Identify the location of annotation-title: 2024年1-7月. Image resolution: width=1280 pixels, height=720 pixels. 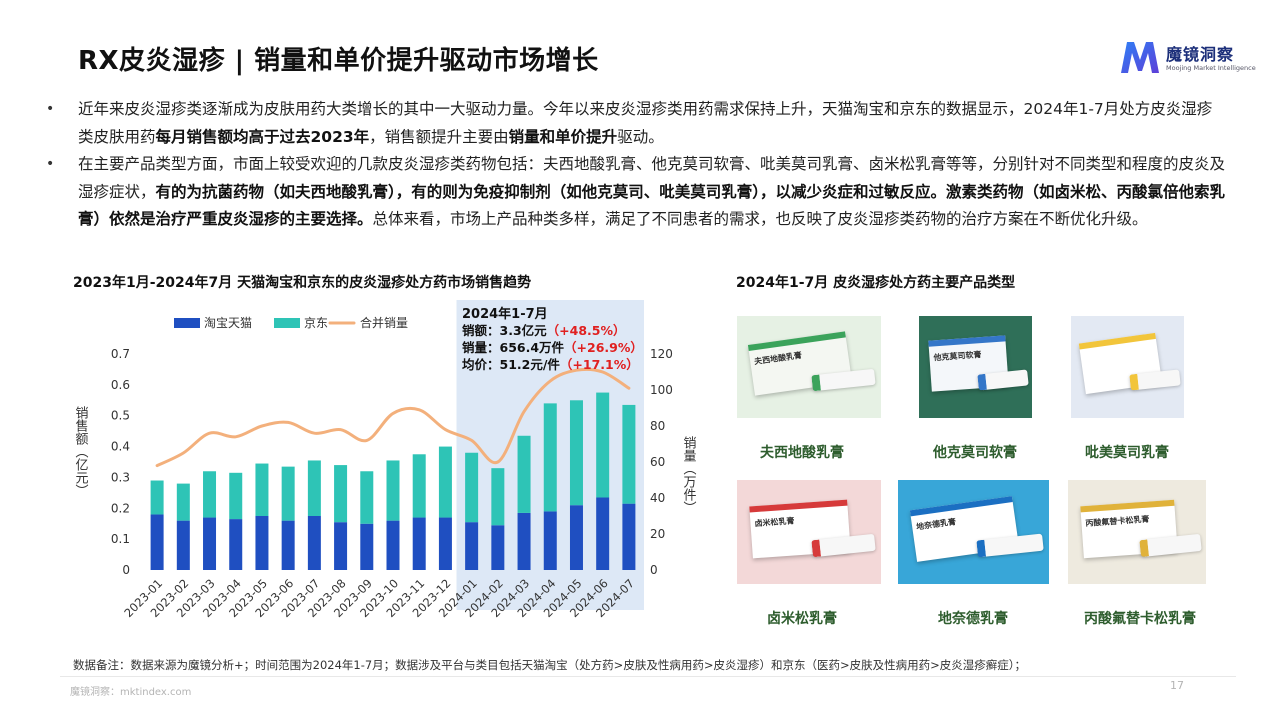
(505, 314).